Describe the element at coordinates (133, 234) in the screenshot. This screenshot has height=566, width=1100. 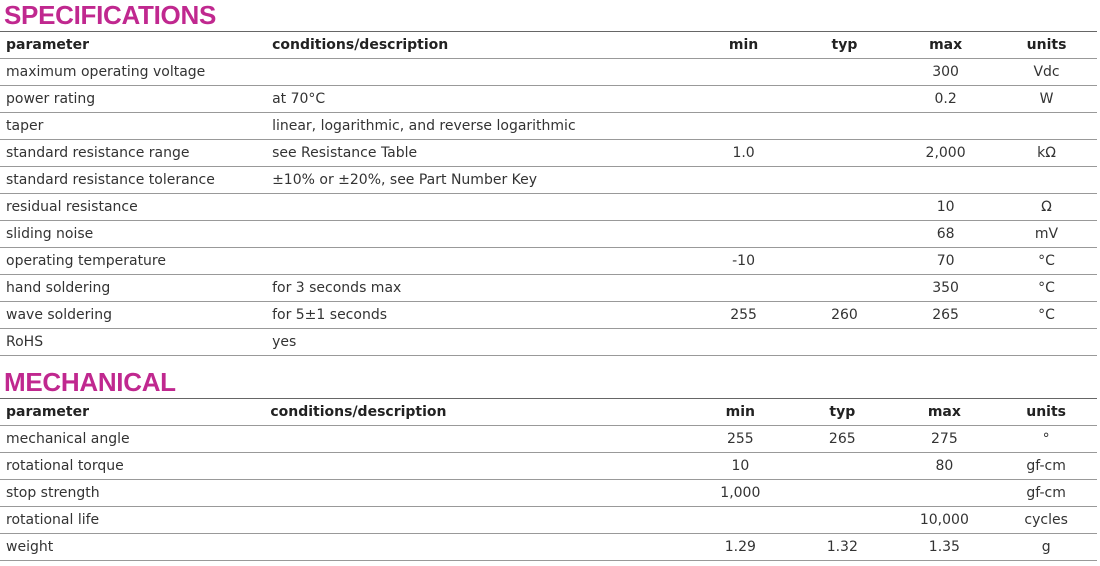
I see `cell-parameter: sliding noise` at that location.